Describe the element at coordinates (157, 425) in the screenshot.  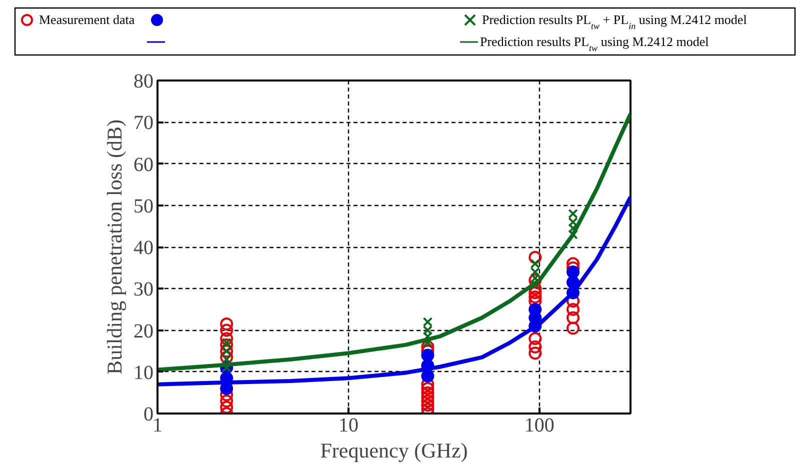
I see `x-tick-label: 1` at that location.